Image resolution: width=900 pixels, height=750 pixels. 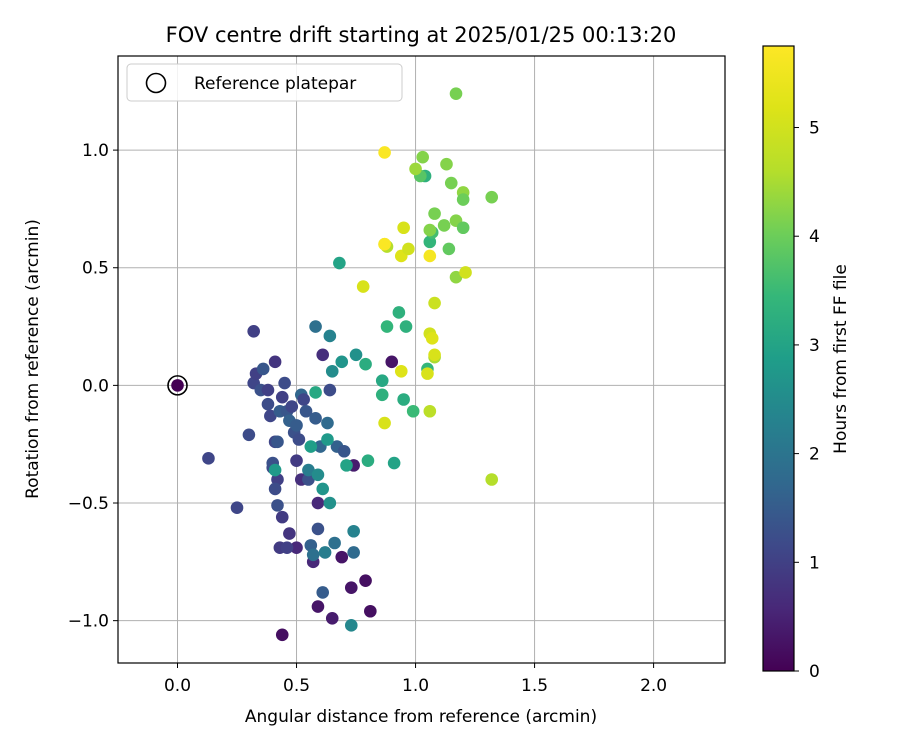 I want to click on y-axis-ticks: −1.0 −0.5 0.0 0.5 1.0, so click(x=93, y=386).